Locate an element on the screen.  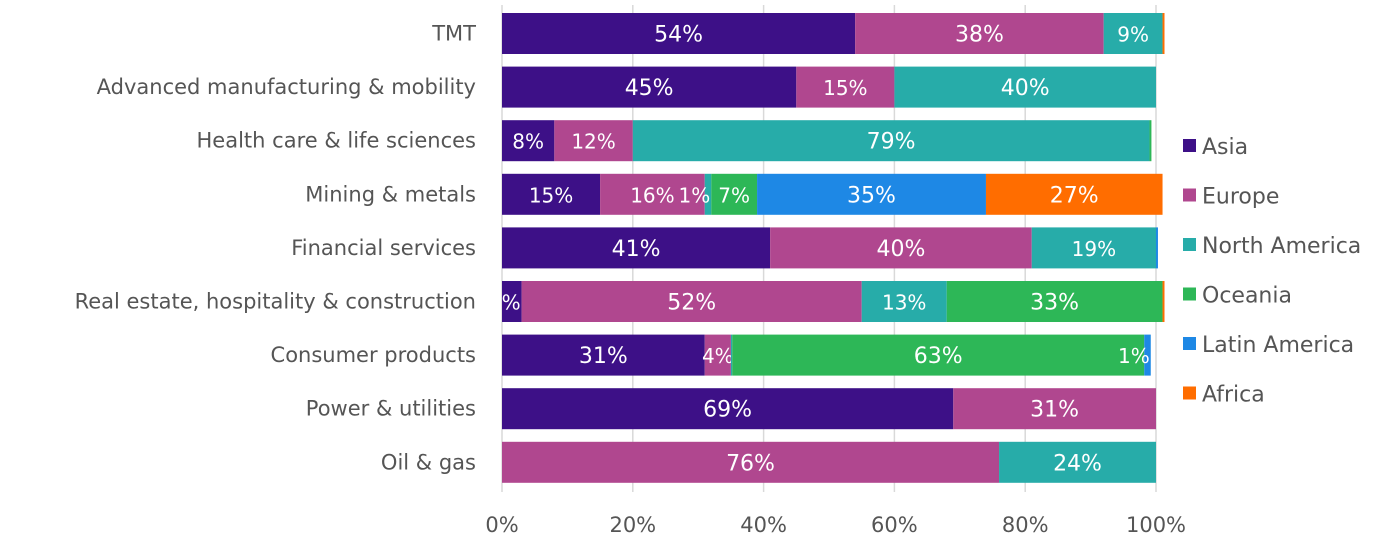
data-label: 76% is located at coordinates (750, 463).